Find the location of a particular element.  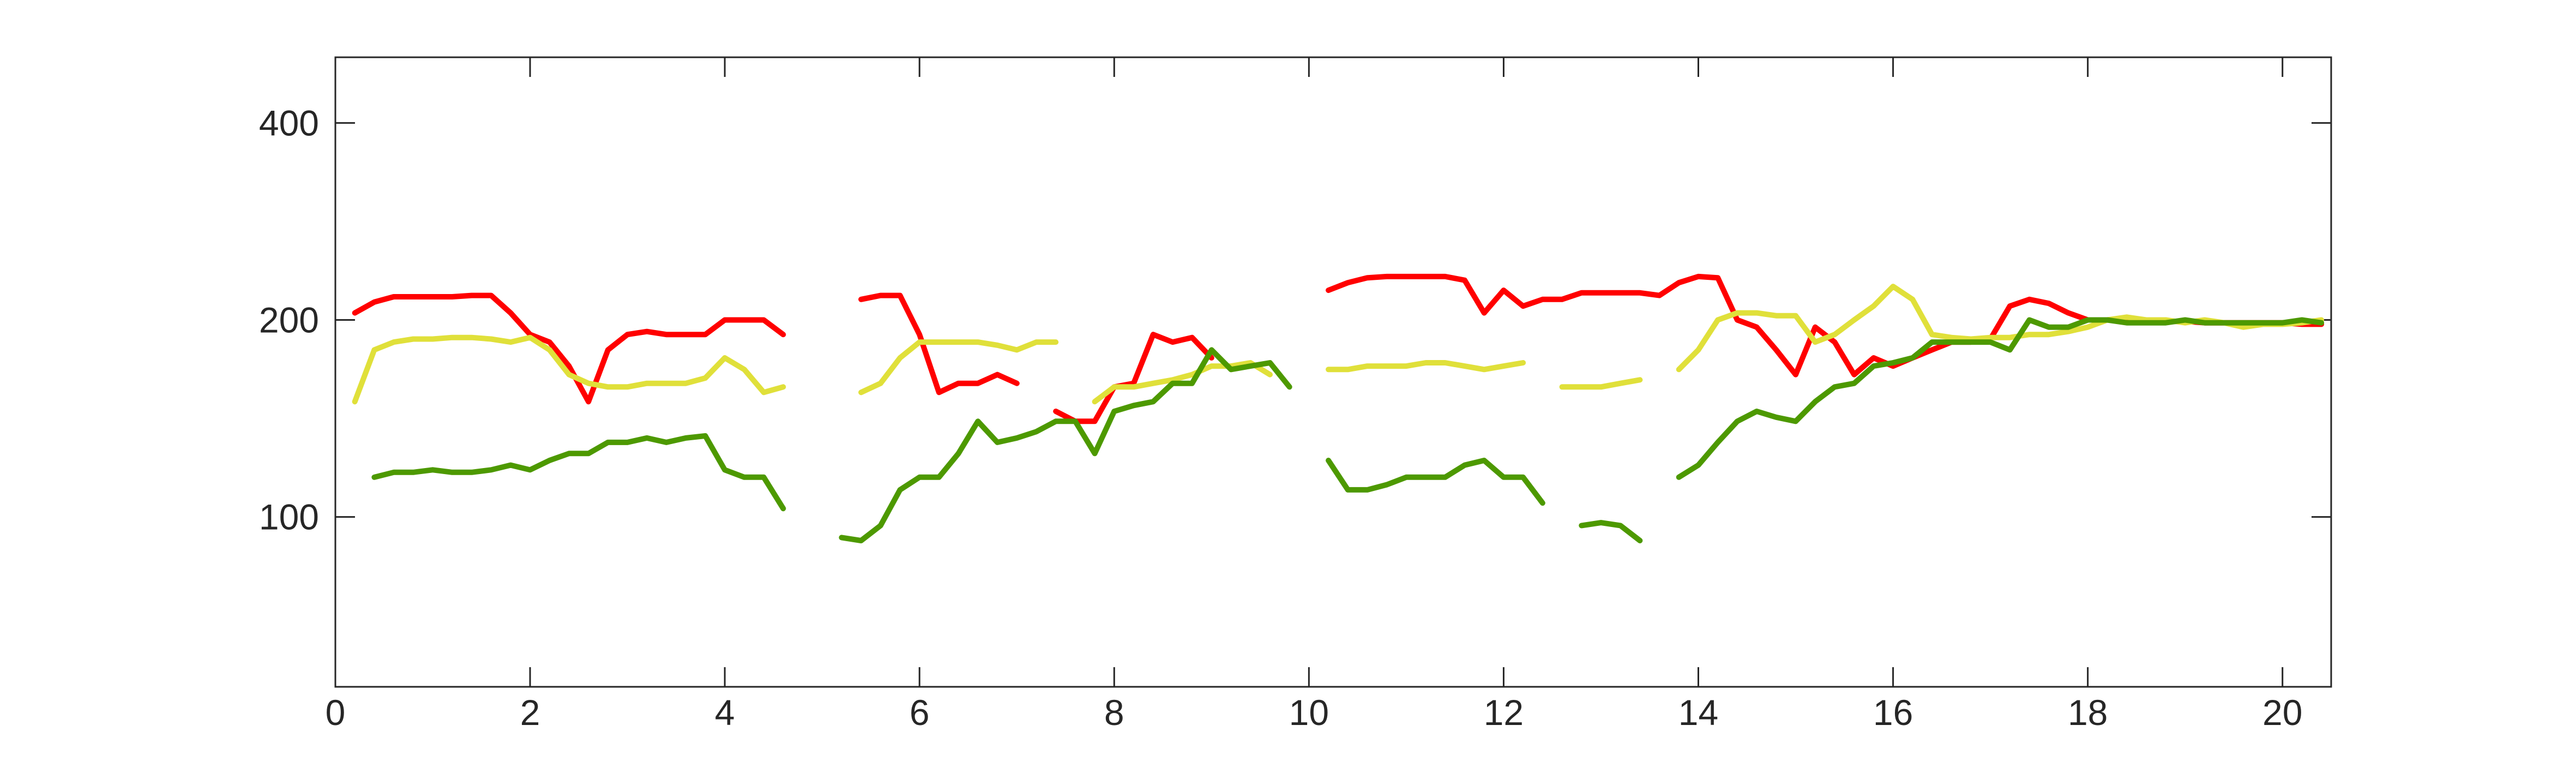

x-tick-label: 6 is located at coordinates (920, 712).